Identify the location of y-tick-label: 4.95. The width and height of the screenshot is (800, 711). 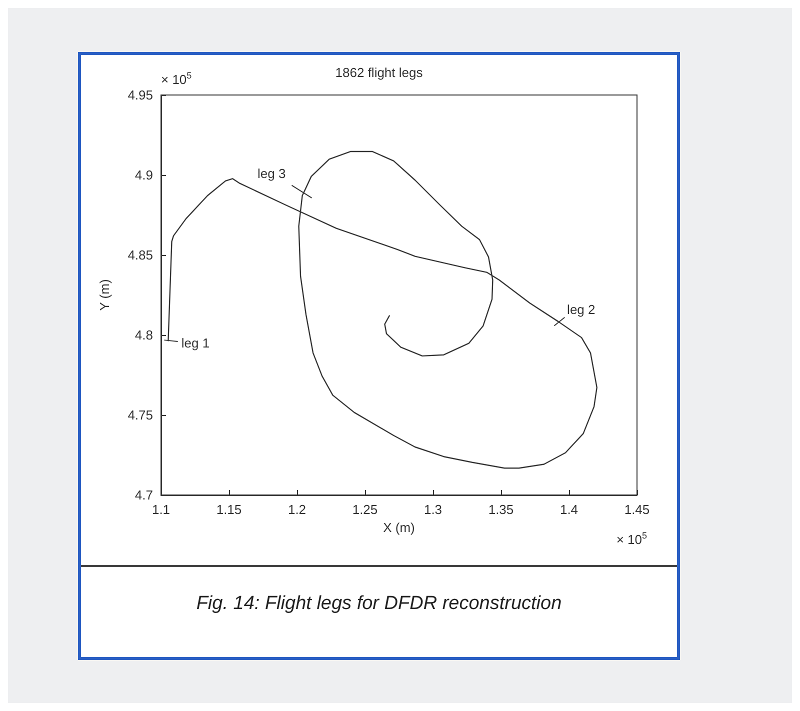
(140, 95).